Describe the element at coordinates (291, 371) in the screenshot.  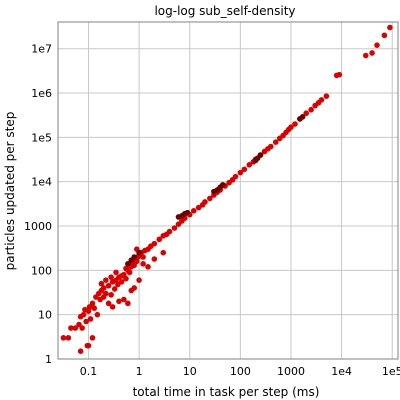
I see `x-tick-label: 1000` at that location.